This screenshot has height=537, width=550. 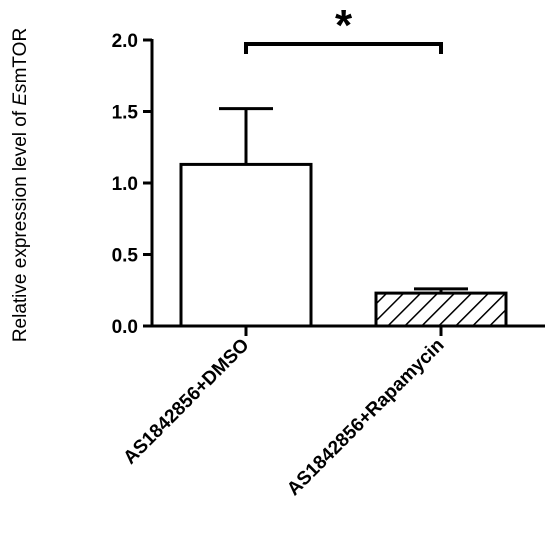 I want to click on y-tick-label: 0.5, so click(x=125, y=256).